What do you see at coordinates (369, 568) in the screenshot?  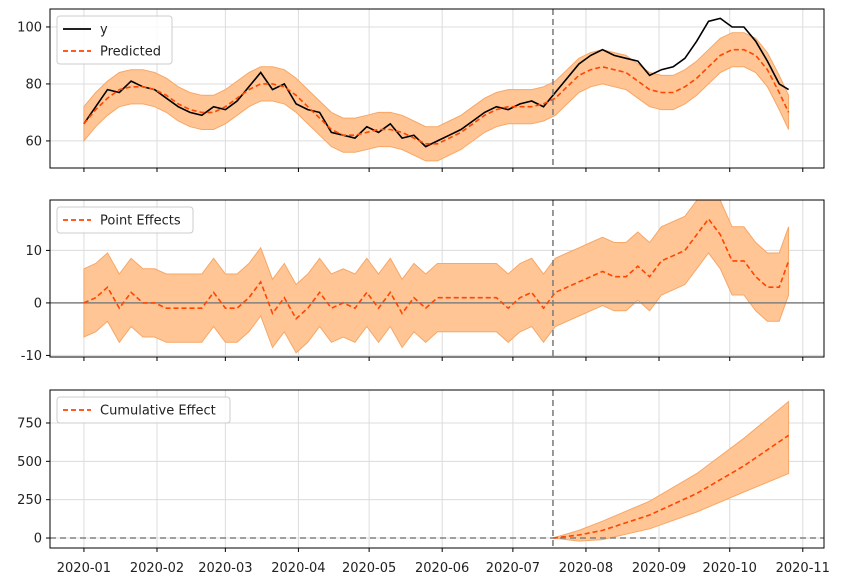 I see `x-tick-label: 2020-05` at bounding box center [369, 568].